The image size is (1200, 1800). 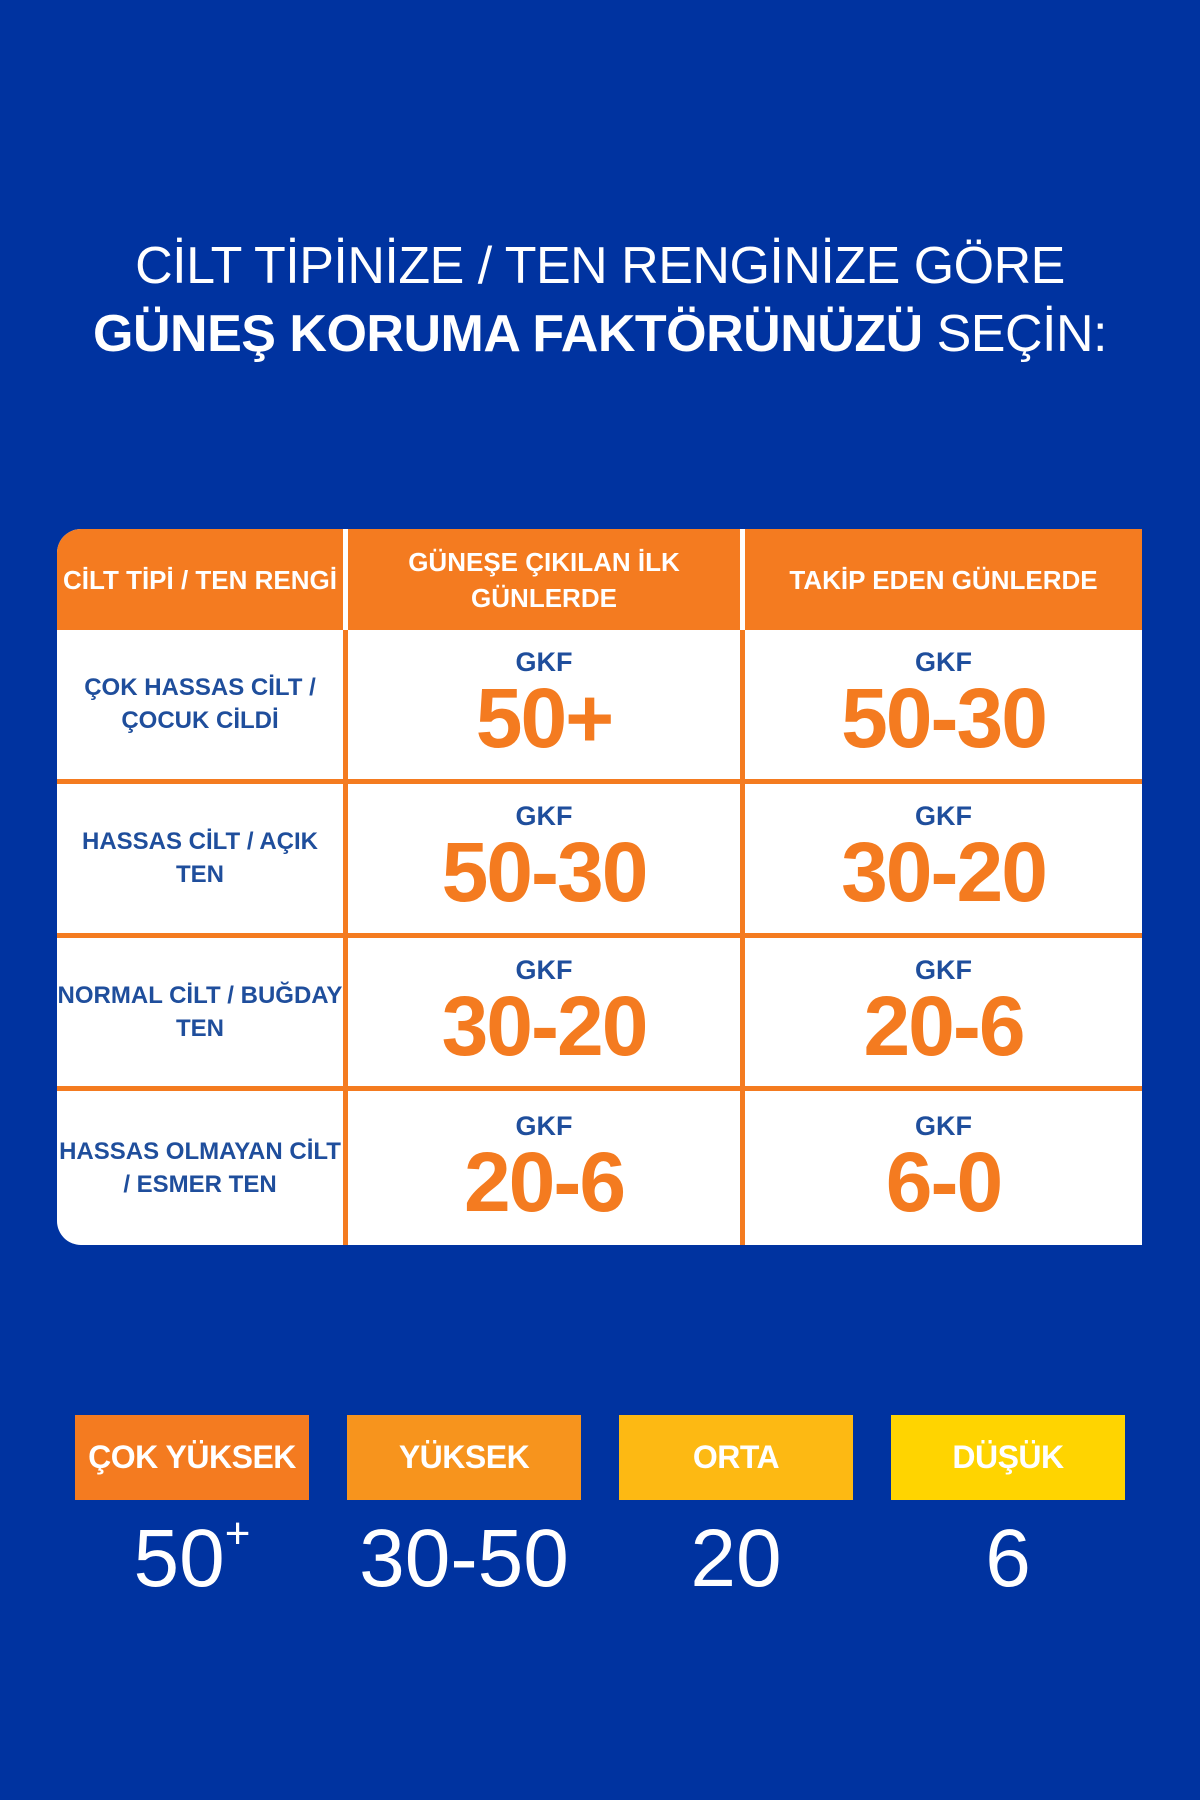 I want to click on spf-cell-first: GKF 50+, so click(x=546, y=707).